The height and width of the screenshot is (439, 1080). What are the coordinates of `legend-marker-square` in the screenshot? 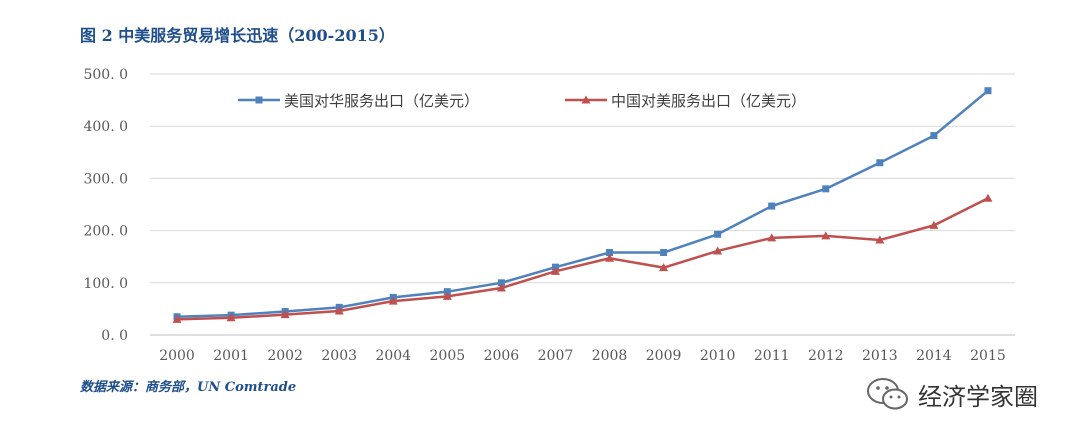 It's located at (259, 100).